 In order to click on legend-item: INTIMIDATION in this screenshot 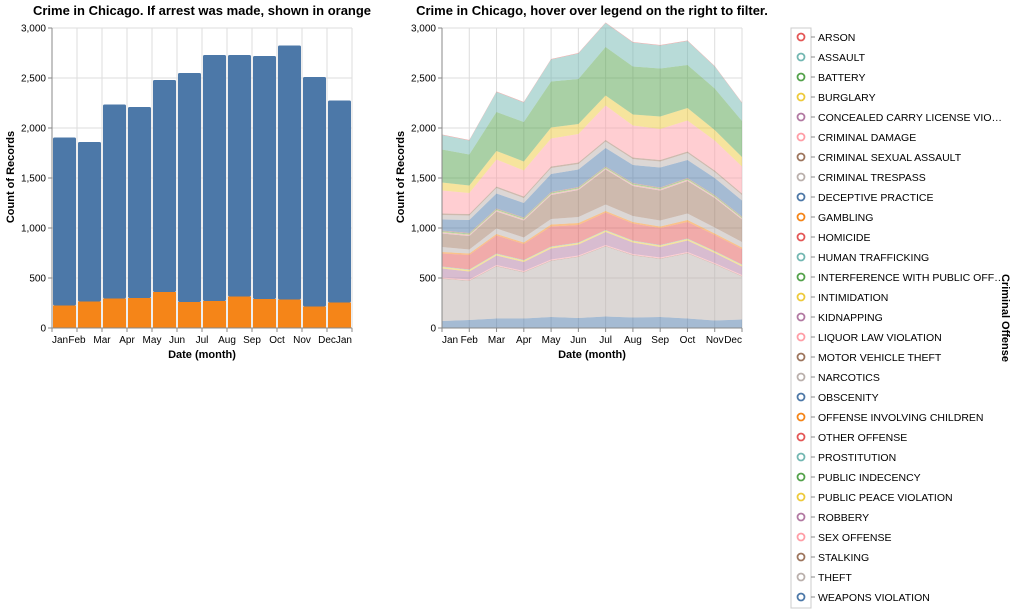, I will do `click(842, 298)`.